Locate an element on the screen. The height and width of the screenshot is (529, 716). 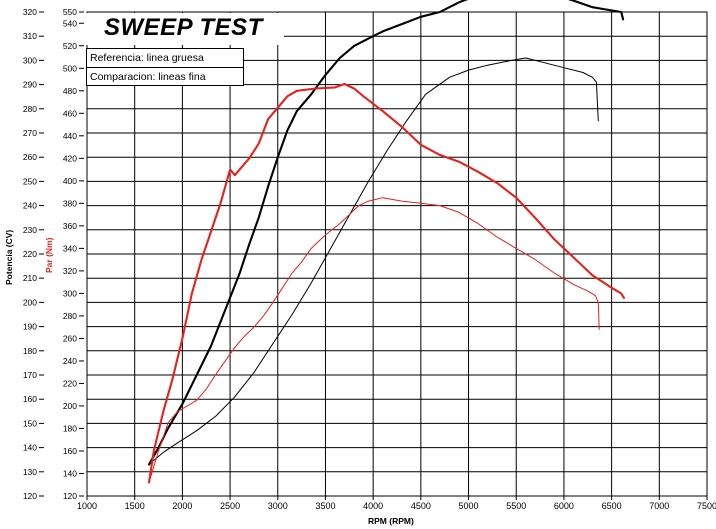
power-axis-label: Potencia (CV) is located at coordinates (9, 257).